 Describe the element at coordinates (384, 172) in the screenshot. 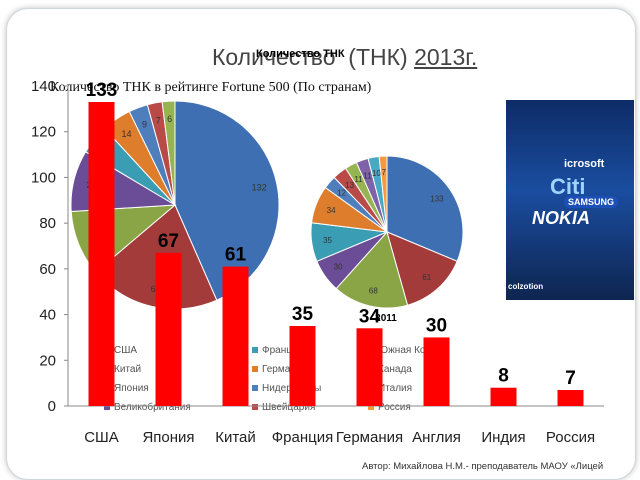

I see `pie-2011-slice-label: 7` at that location.